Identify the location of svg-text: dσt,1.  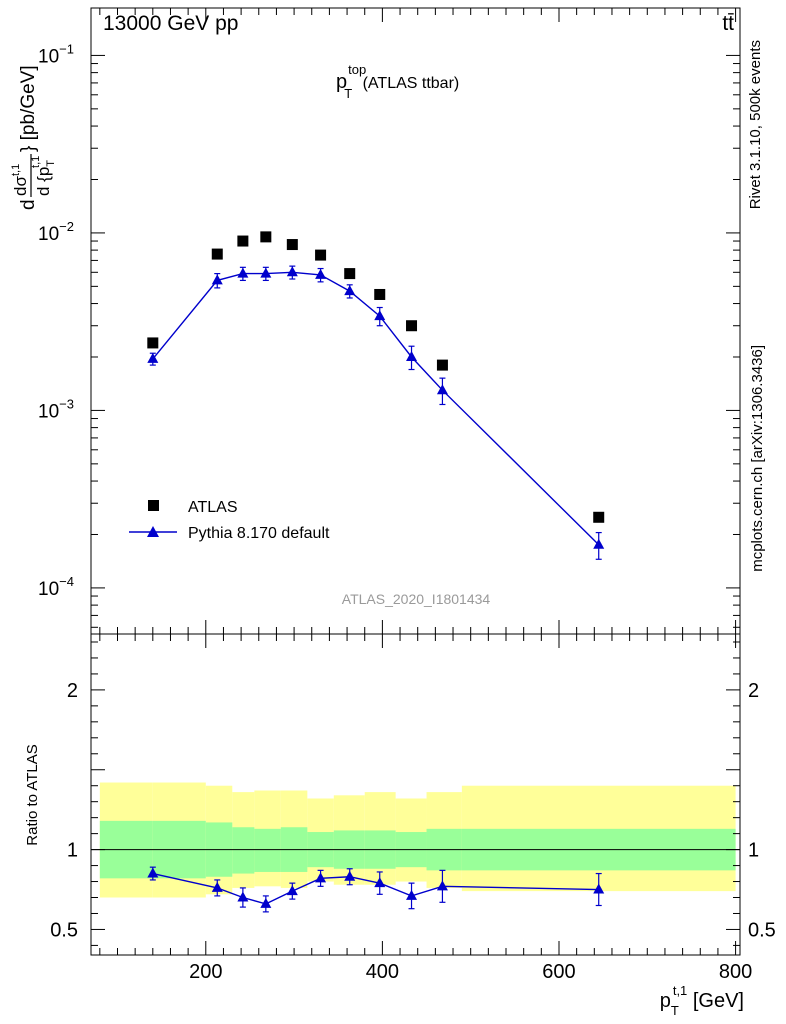
(20, 180).